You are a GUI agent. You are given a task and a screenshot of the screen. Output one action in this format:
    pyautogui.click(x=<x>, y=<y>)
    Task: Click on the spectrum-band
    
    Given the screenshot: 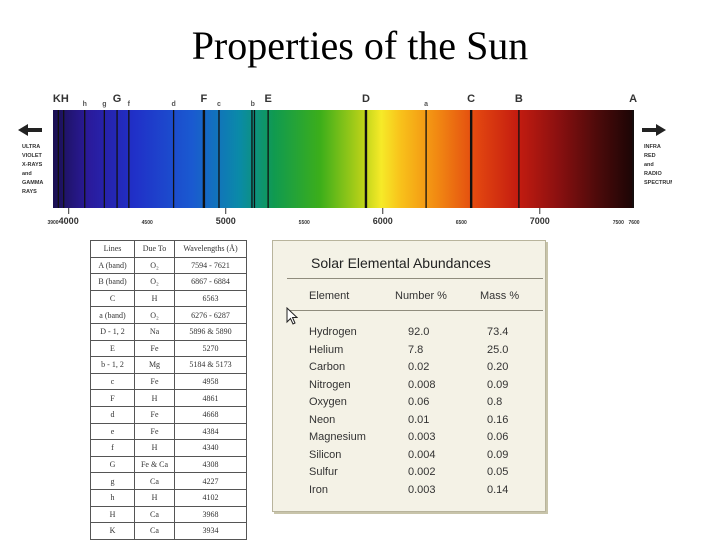 What is the action you would take?
    pyautogui.click(x=343, y=159)
    